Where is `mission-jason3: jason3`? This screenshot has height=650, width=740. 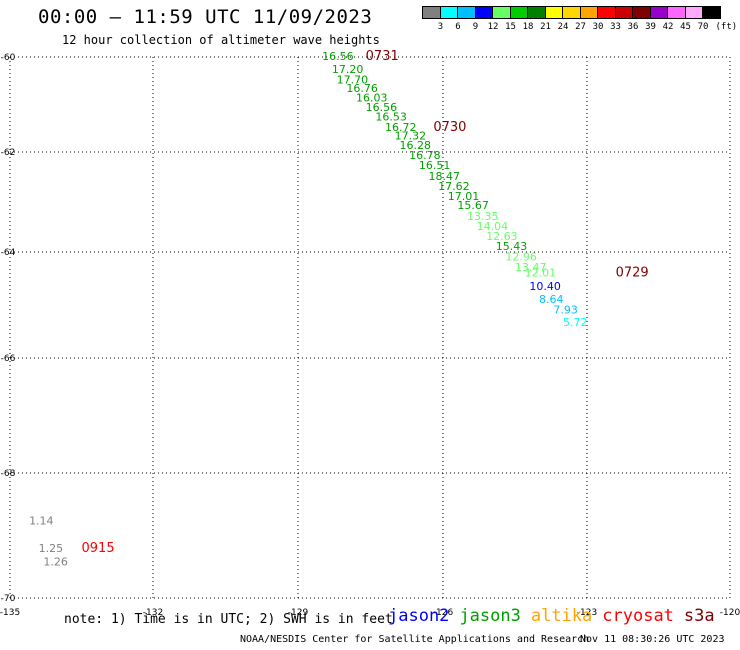 mission-jason3: jason3 is located at coordinates (490, 616).